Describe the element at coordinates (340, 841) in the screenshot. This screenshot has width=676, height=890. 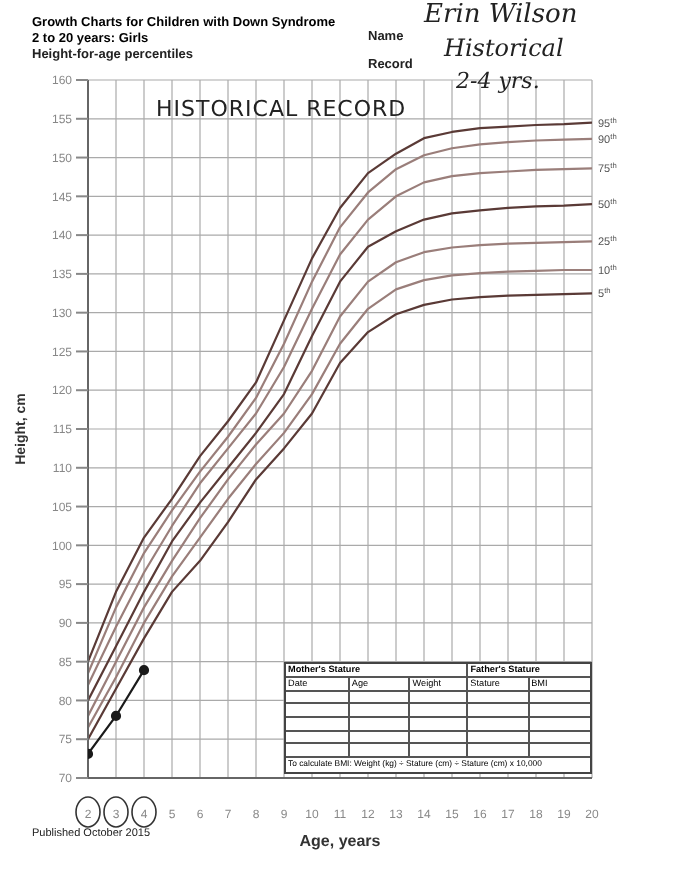
I see `x-axis-title: Age, years` at that location.